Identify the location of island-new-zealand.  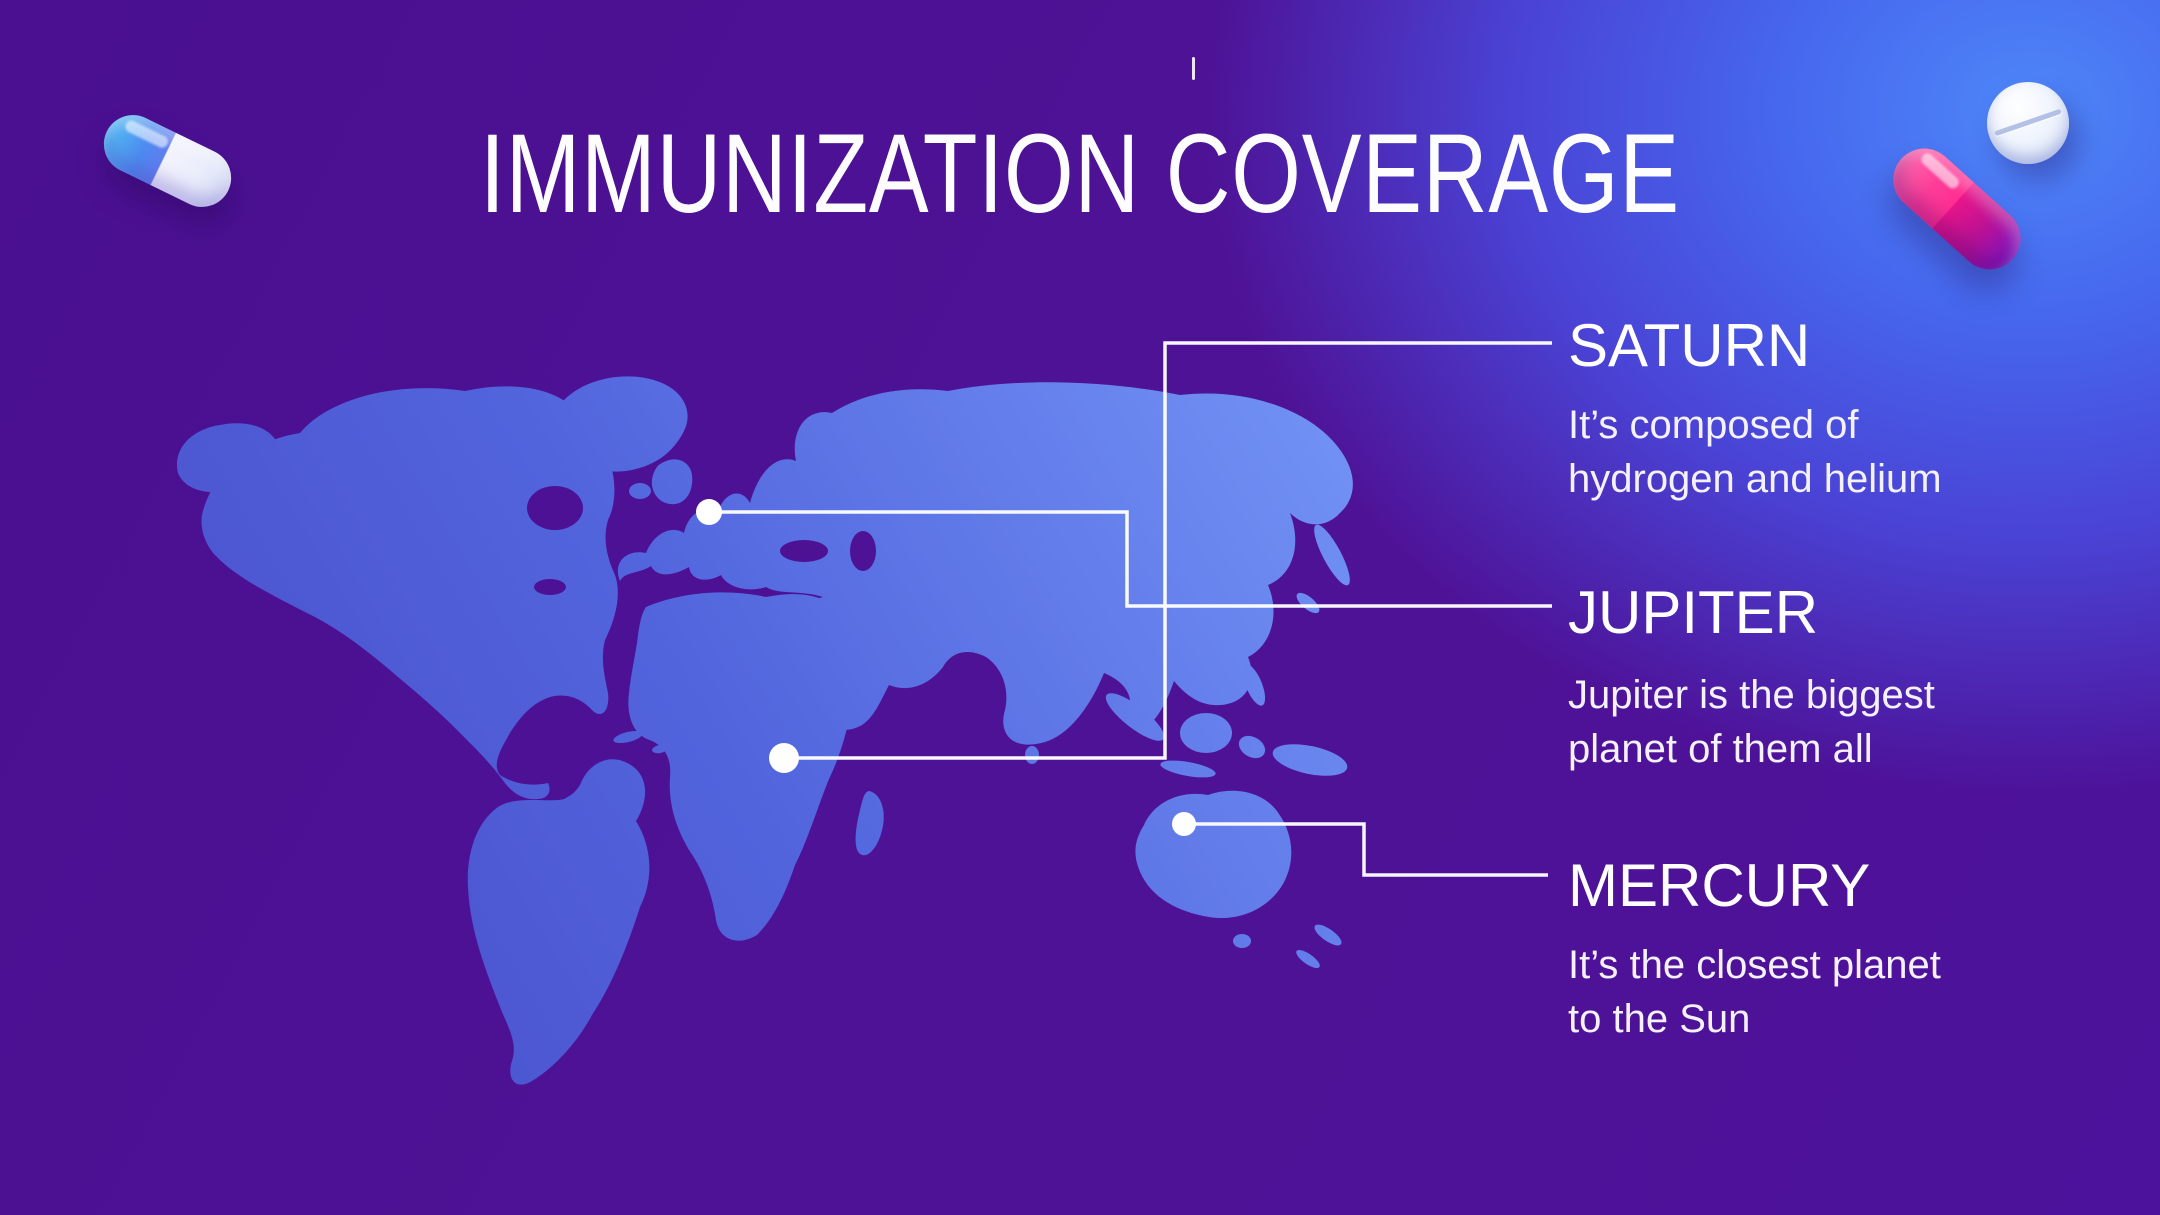
(1328, 935).